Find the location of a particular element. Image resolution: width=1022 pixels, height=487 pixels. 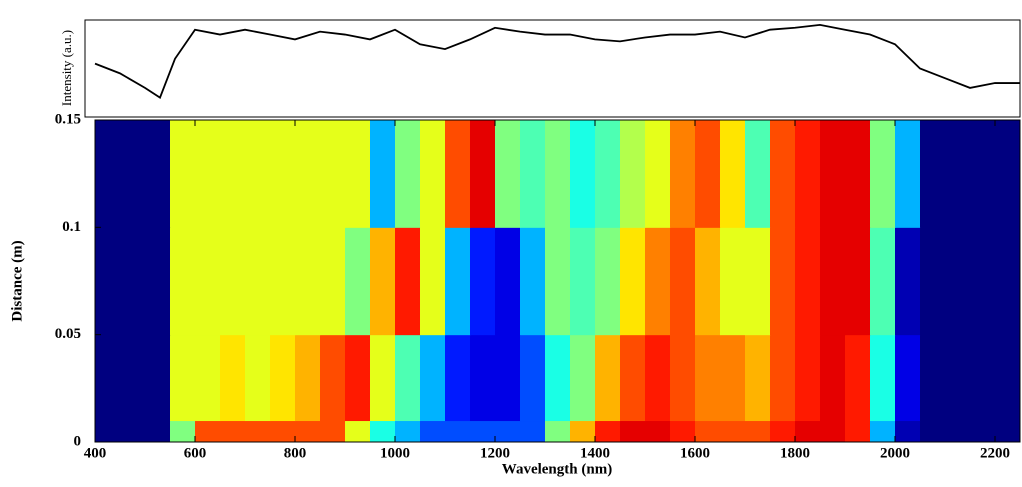

y-tick-label: 0 is located at coordinates (78, 441).